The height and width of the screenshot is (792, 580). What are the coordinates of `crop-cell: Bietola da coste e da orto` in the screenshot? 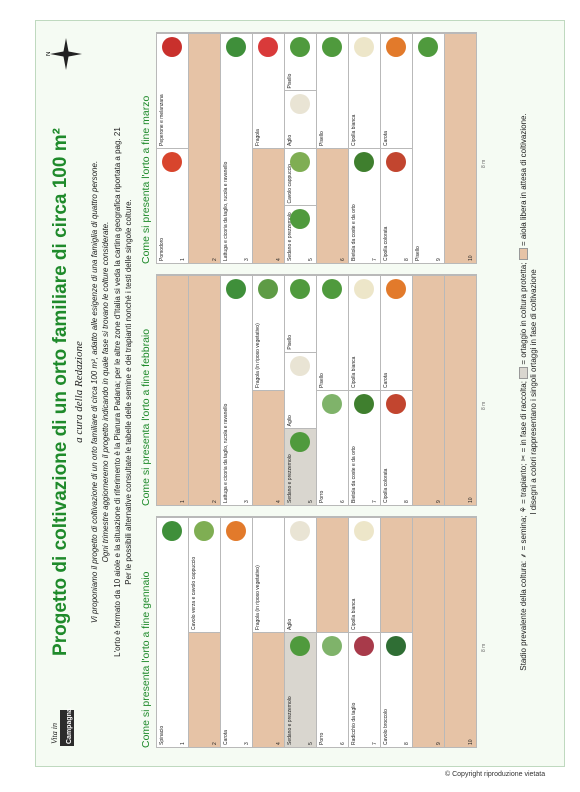 It's located at (364, 447).